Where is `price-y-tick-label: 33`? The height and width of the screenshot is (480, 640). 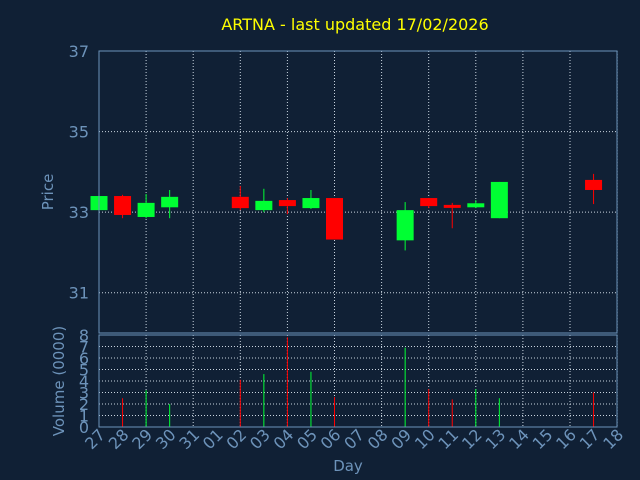 price-y-tick-label: 33 is located at coordinates (79, 212).